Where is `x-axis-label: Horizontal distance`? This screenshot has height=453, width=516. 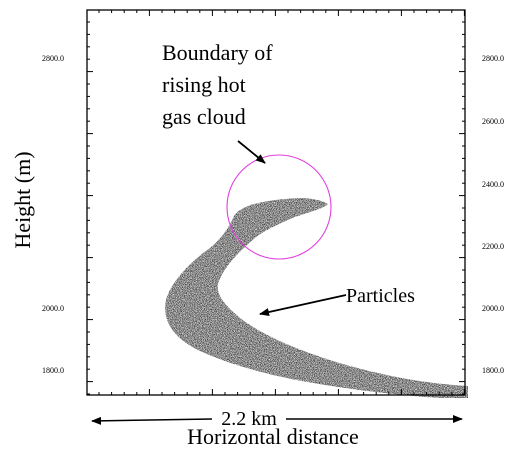
x-axis-label: Horizontal distance is located at coordinates (273, 436).